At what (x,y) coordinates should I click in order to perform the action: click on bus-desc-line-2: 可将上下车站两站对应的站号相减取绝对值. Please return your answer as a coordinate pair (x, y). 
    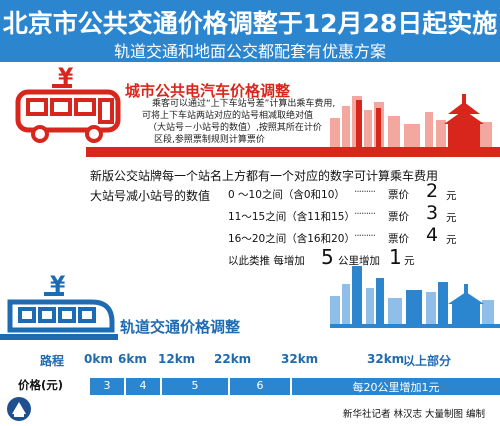
    Looking at the image, I should click on (228, 116).